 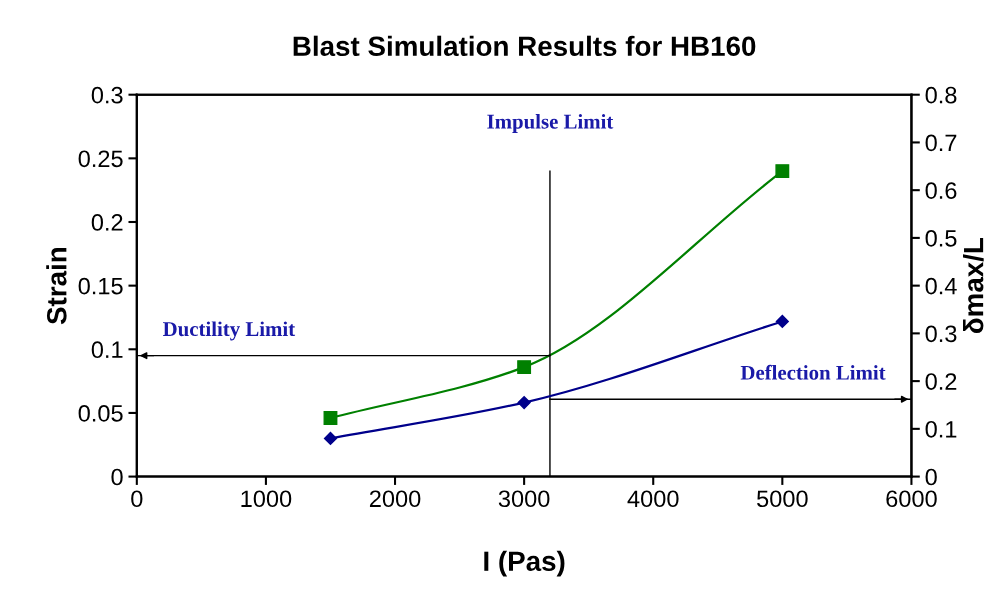 What do you see at coordinates (941, 334) in the screenshot?
I see `y2-tick-label: 0.3` at bounding box center [941, 334].